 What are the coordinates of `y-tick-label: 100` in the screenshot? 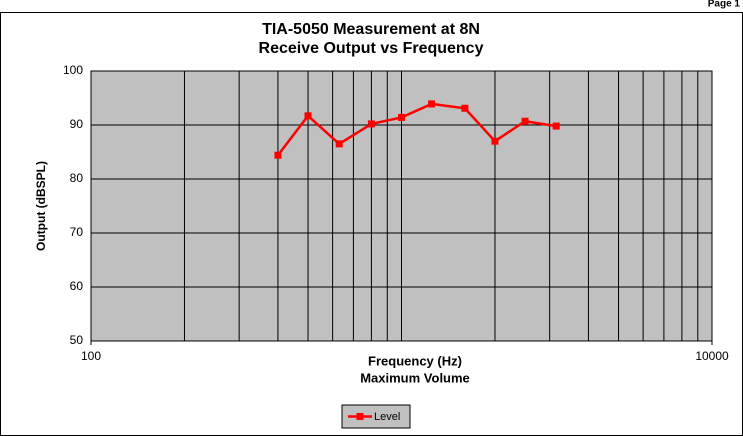 It's located at (73, 70).